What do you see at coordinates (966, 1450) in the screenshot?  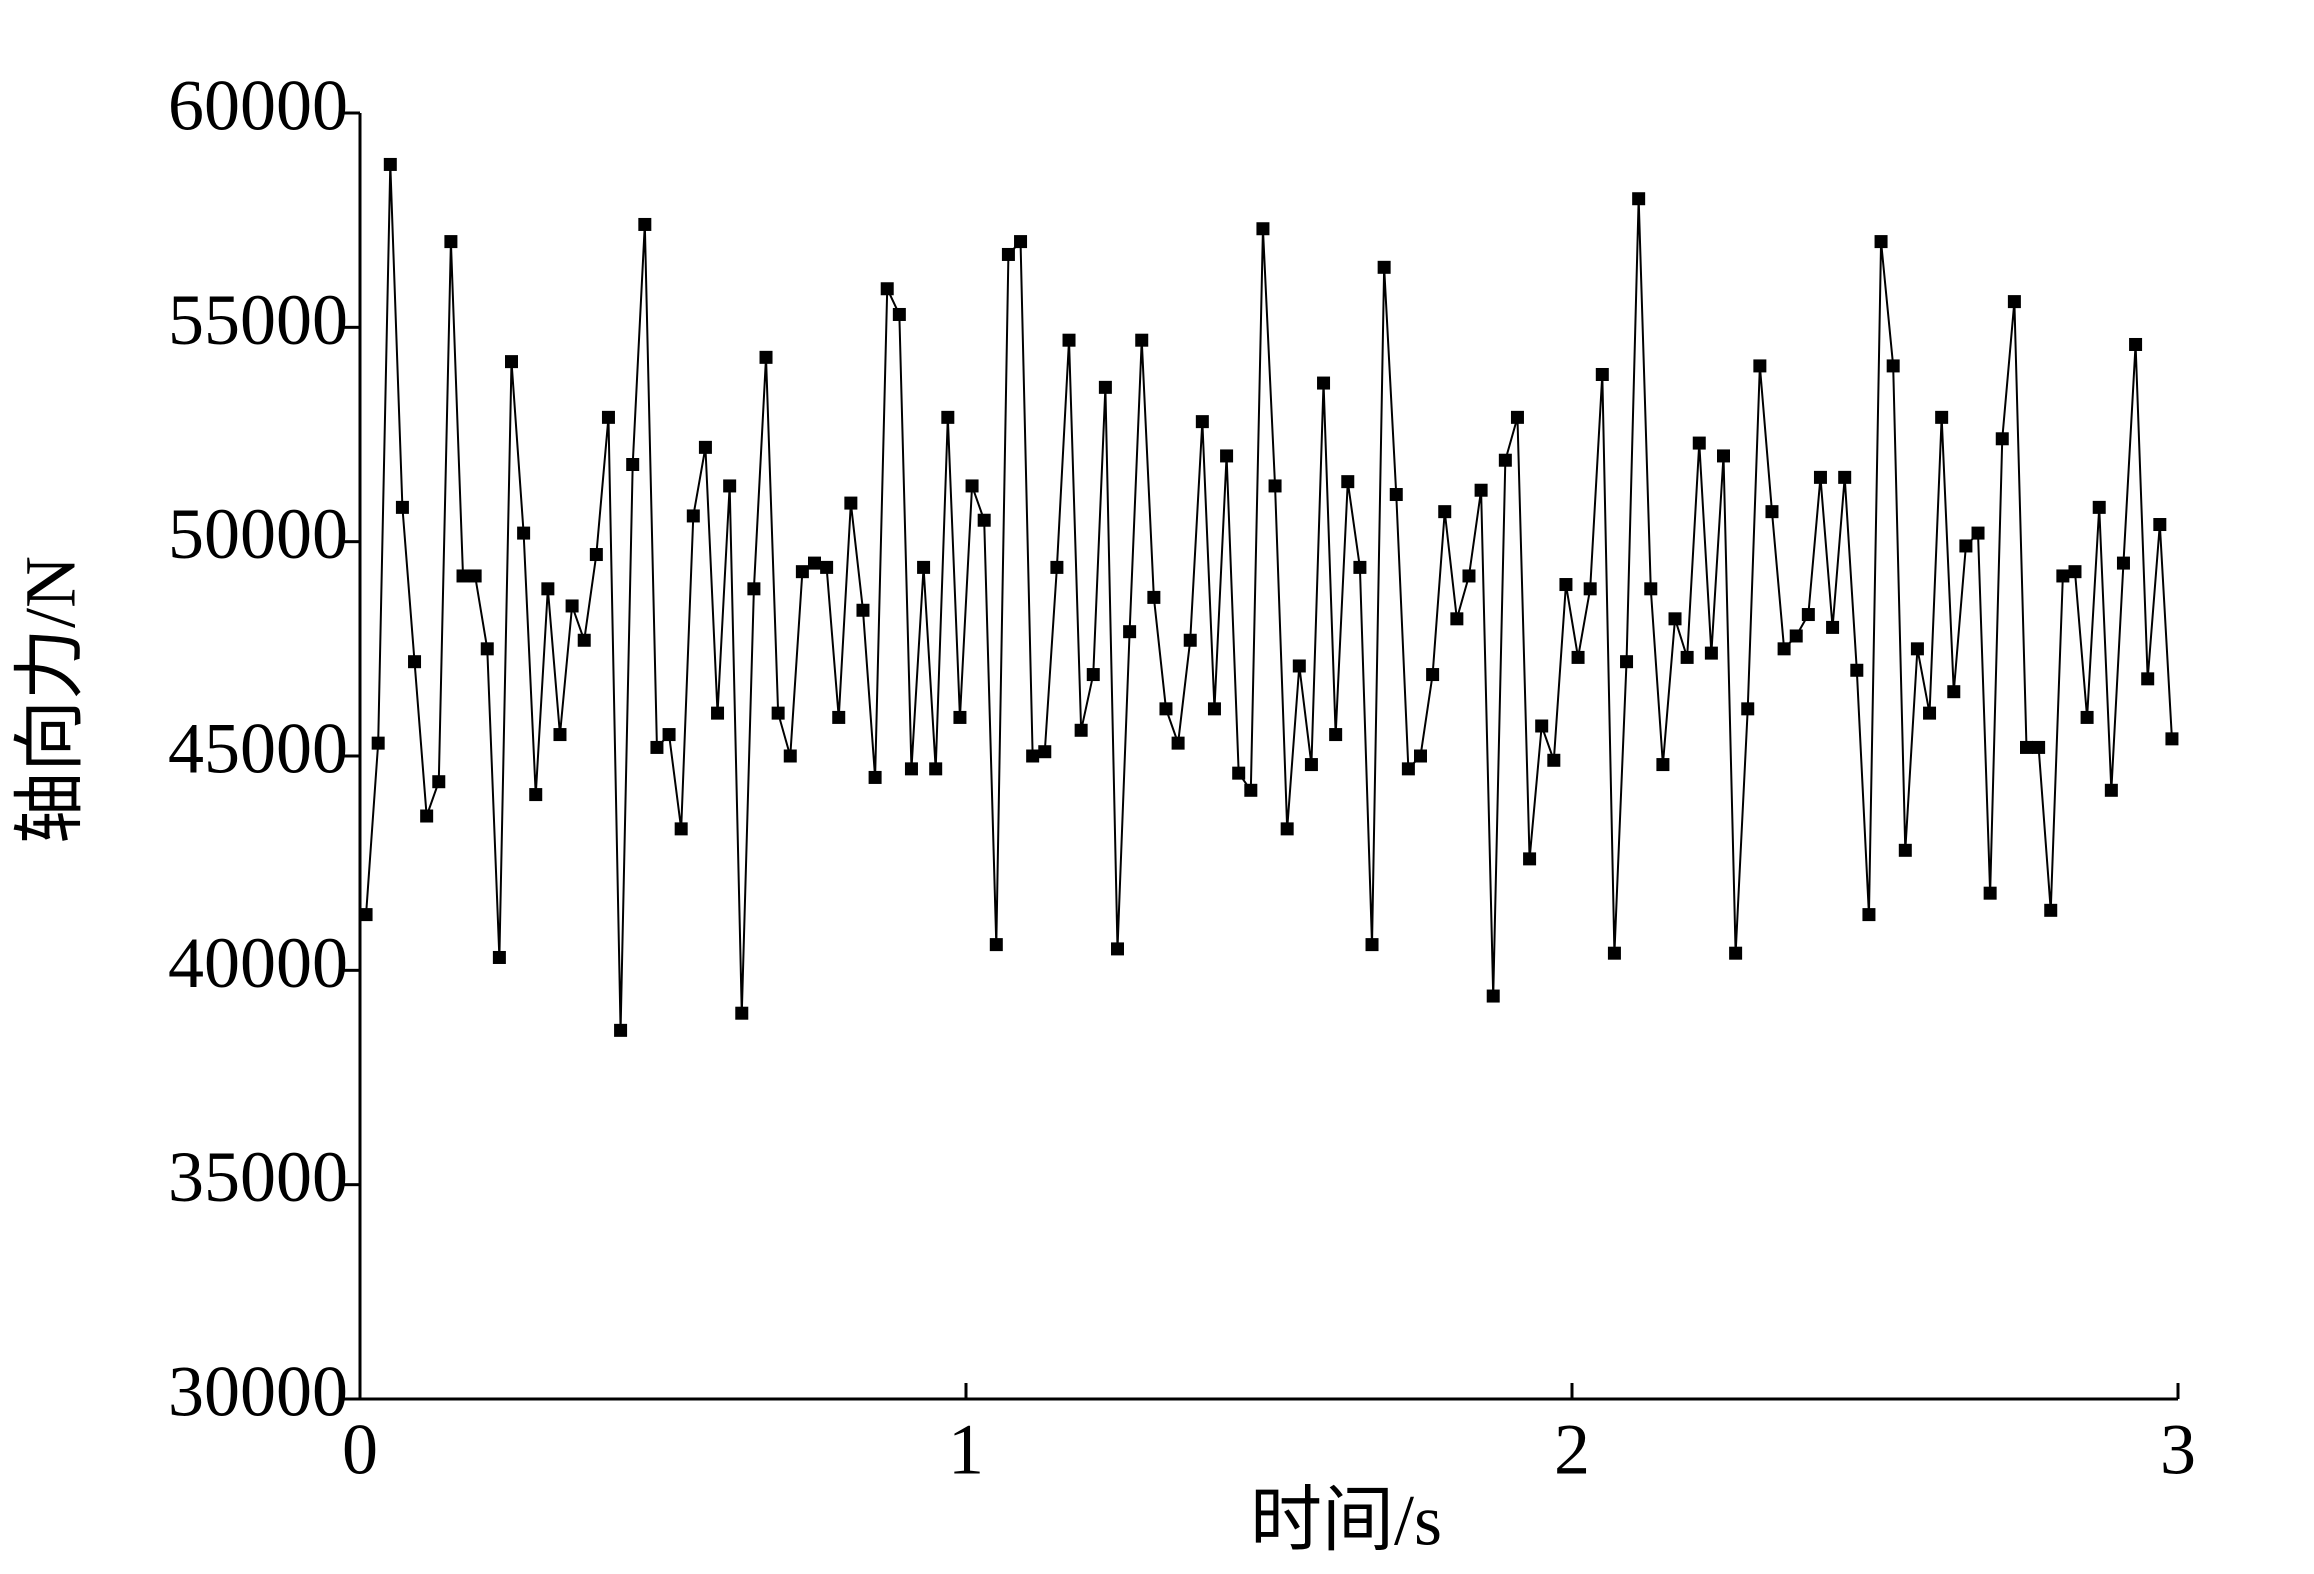 I see `x-tick-label: 1` at bounding box center [966, 1450].